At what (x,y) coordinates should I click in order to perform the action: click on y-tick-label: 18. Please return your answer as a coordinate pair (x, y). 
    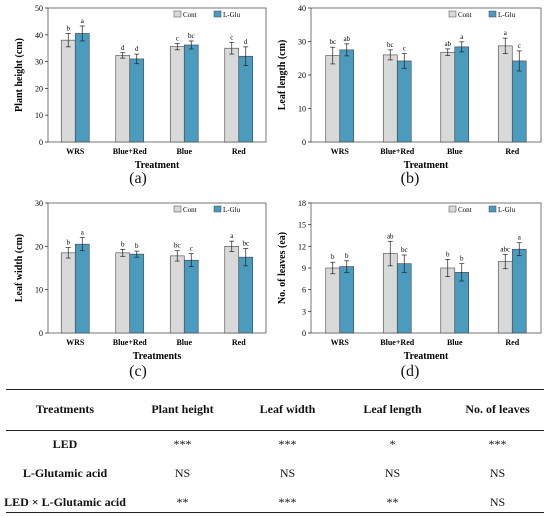
    Looking at the image, I should click on (302, 203).